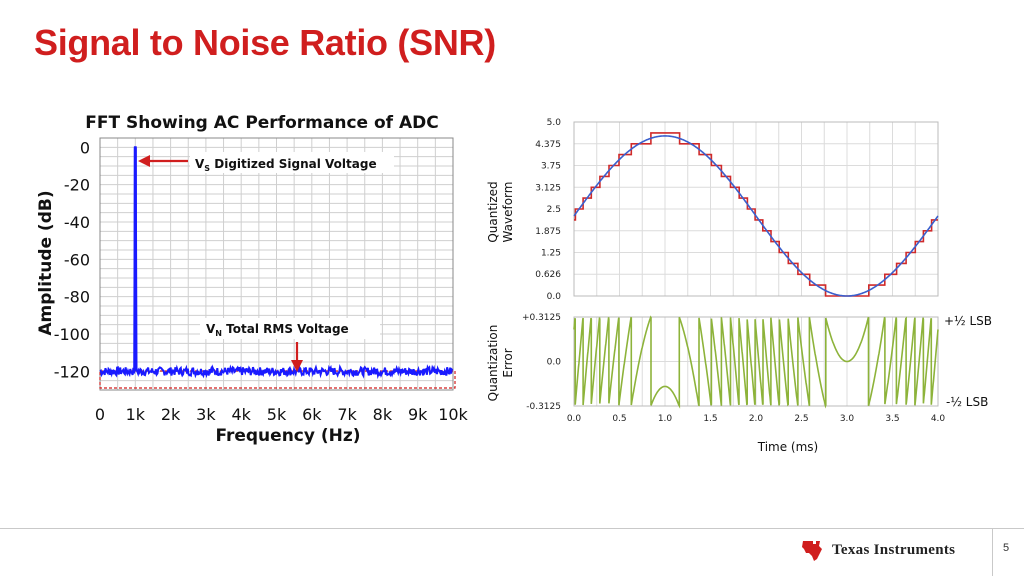 This screenshot has width=1024, height=576. Describe the element at coordinates (968, 321) in the screenshot. I see `plus-half-lsb-label: +½ LSB` at that location.